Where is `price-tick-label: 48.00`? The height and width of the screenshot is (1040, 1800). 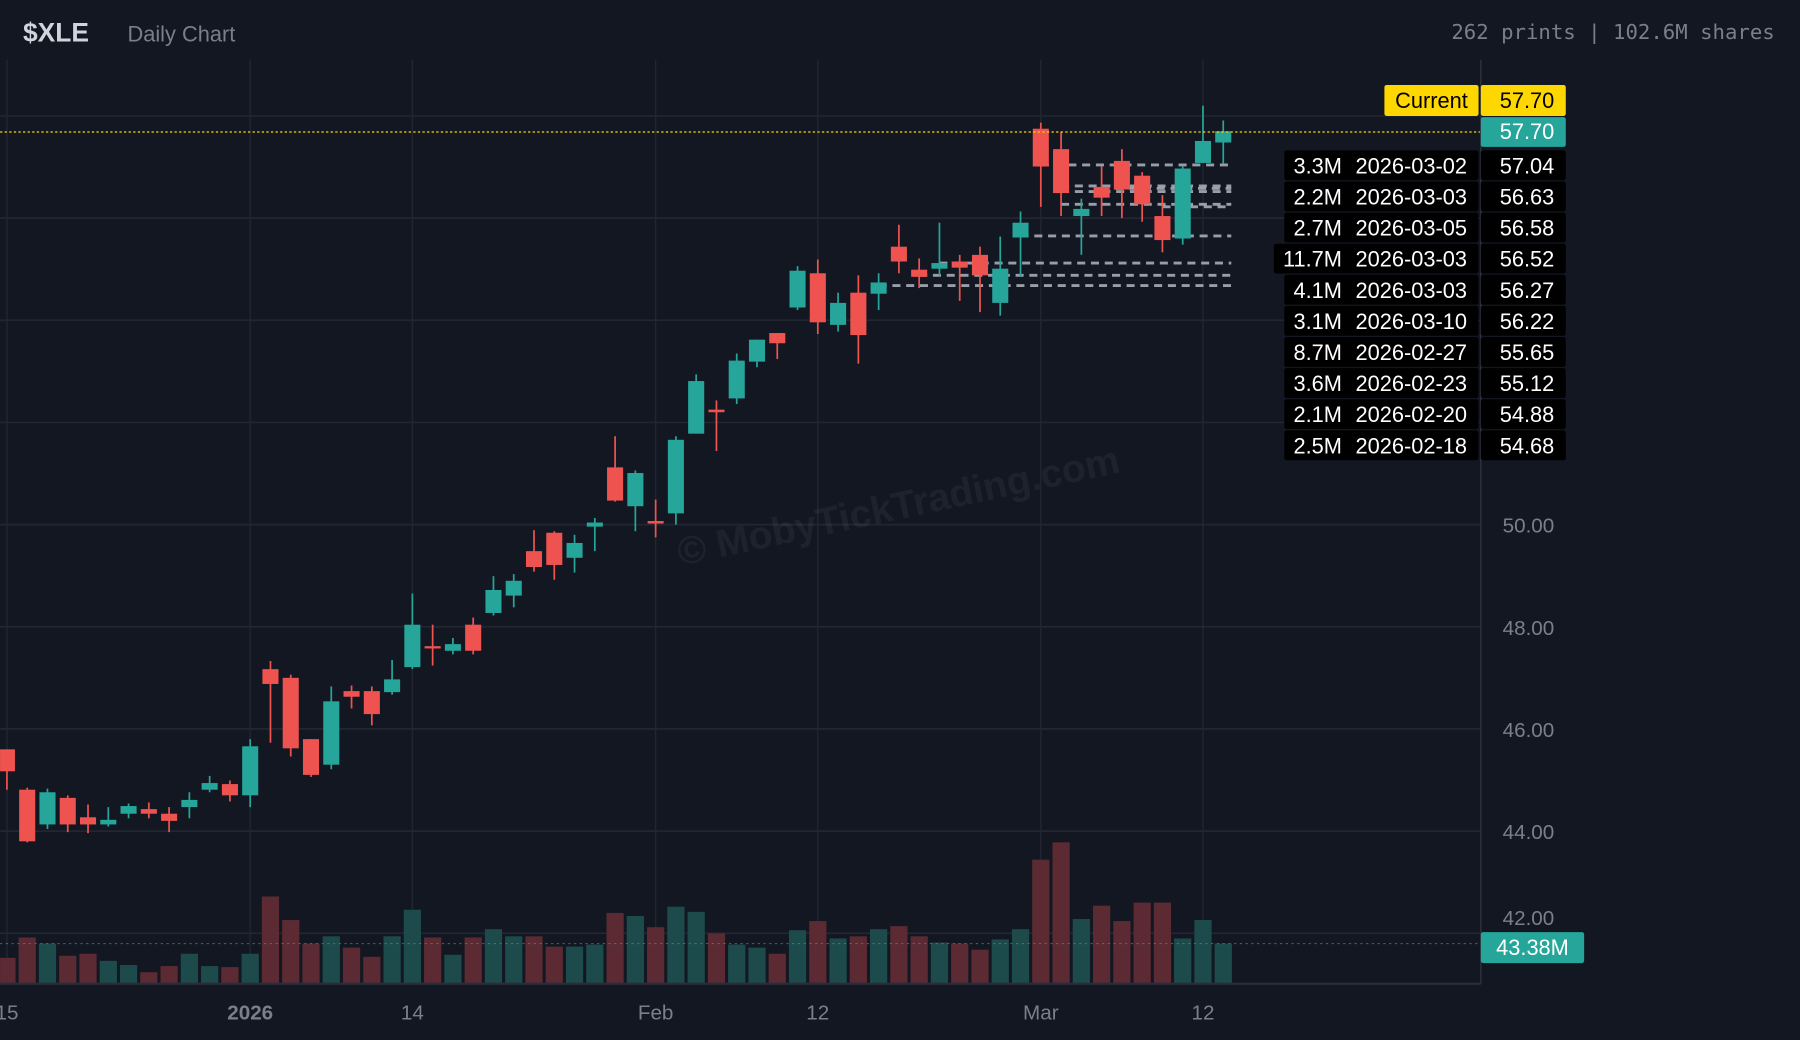
price-tick-label: 48.00 is located at coordinates (1529, 628).